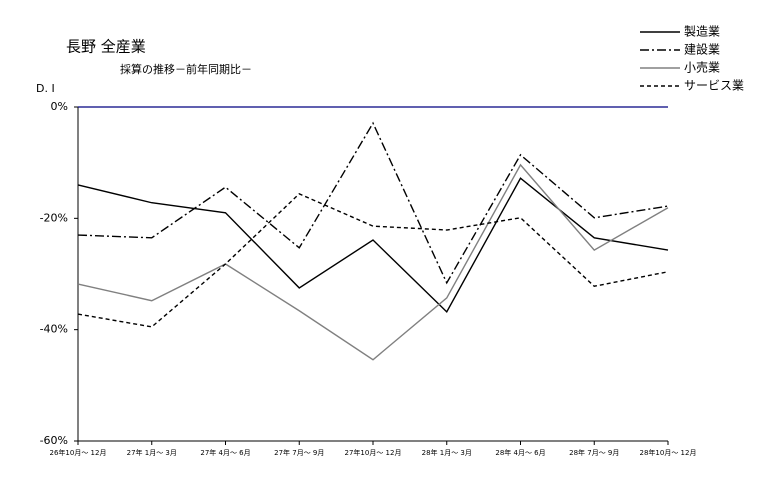 The image size is (780, 495). I want to click on x-tick-label: 27年 1月～ 3月, so click(152, 452).